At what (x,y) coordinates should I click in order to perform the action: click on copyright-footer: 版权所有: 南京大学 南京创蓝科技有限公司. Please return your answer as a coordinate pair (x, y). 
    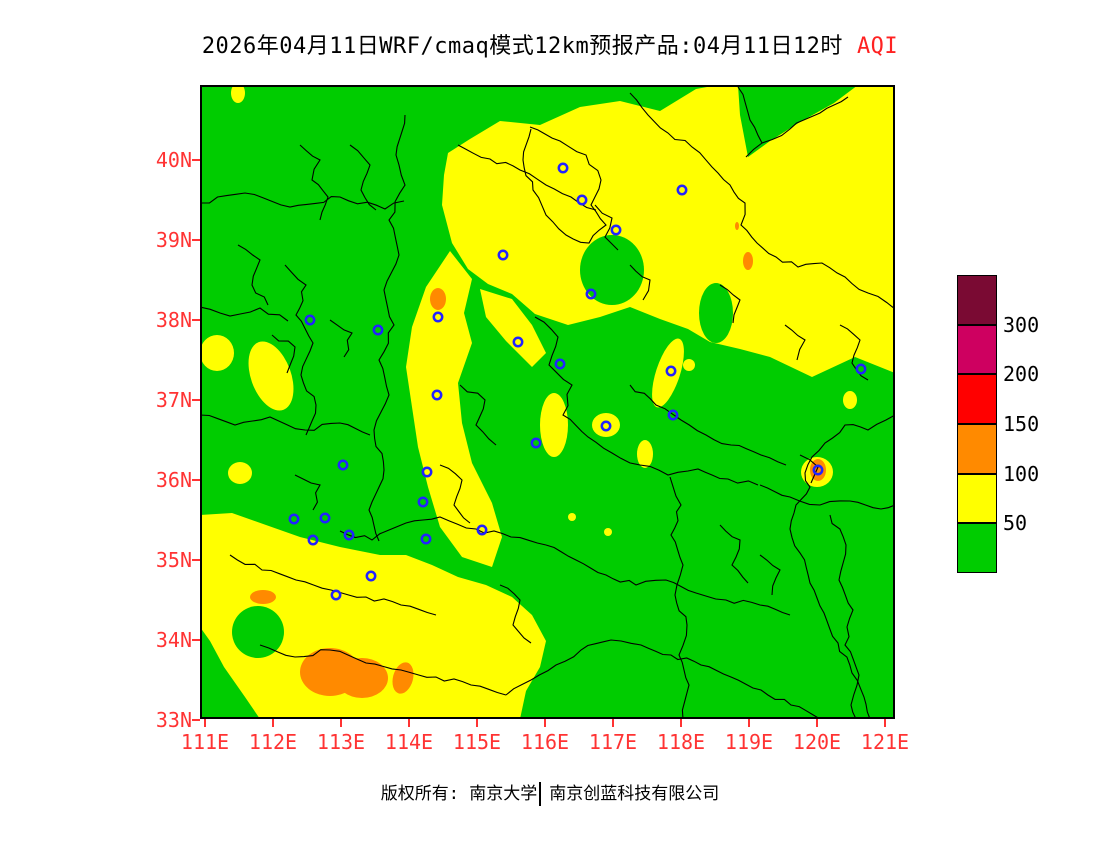
    Looking at the image, I should click on (550, 792).